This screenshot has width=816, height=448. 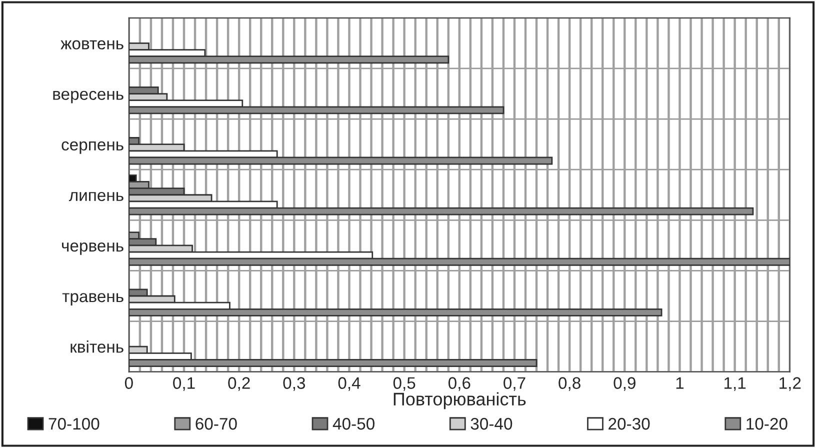 What do you see at coordinates (629, 424) in the screenshot?
I see `legend-label: 20-30` at bounding box center [629, 424].